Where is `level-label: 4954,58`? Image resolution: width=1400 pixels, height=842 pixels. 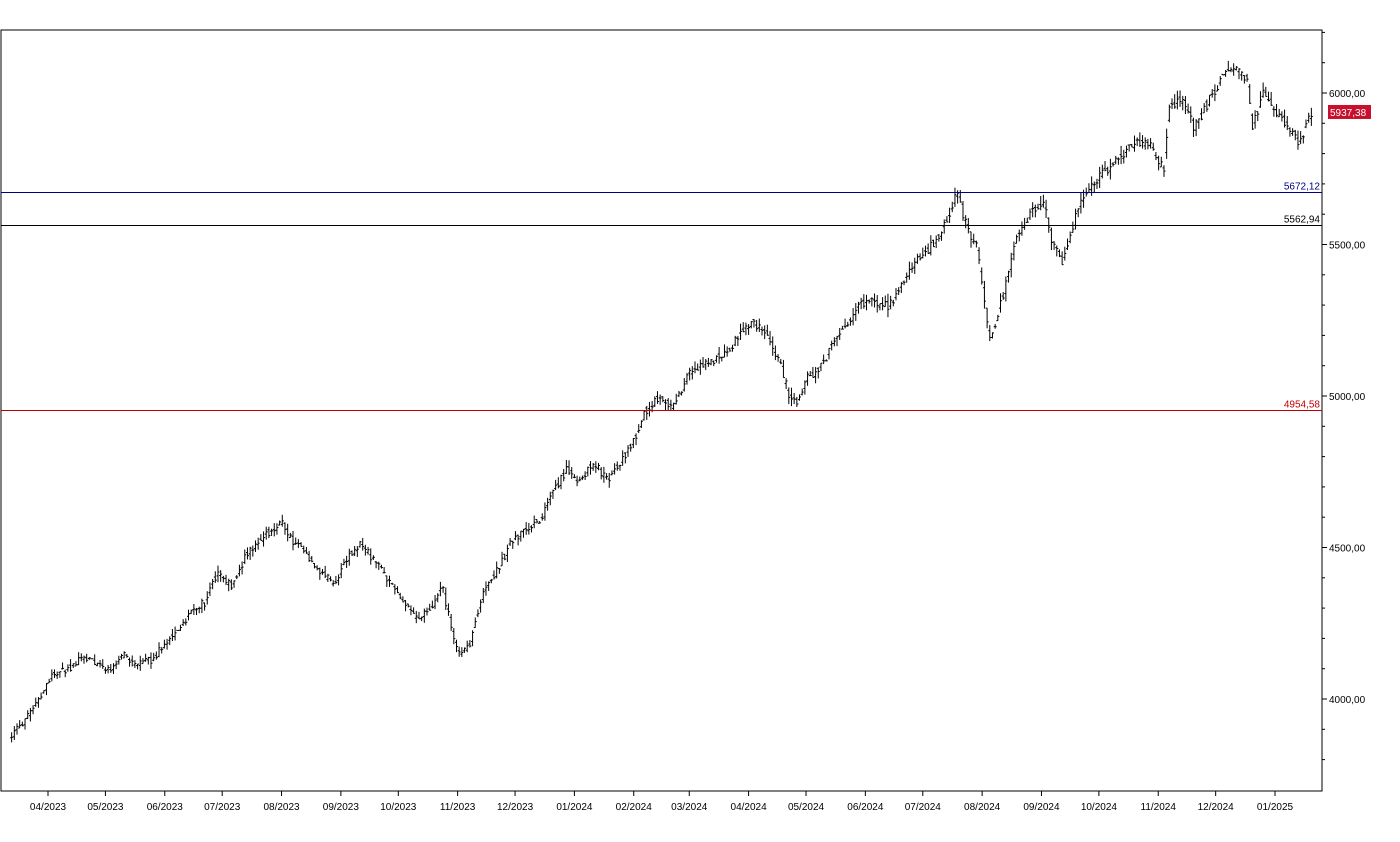
level-label: 4954,58 is located at coordinates (1302, 405).